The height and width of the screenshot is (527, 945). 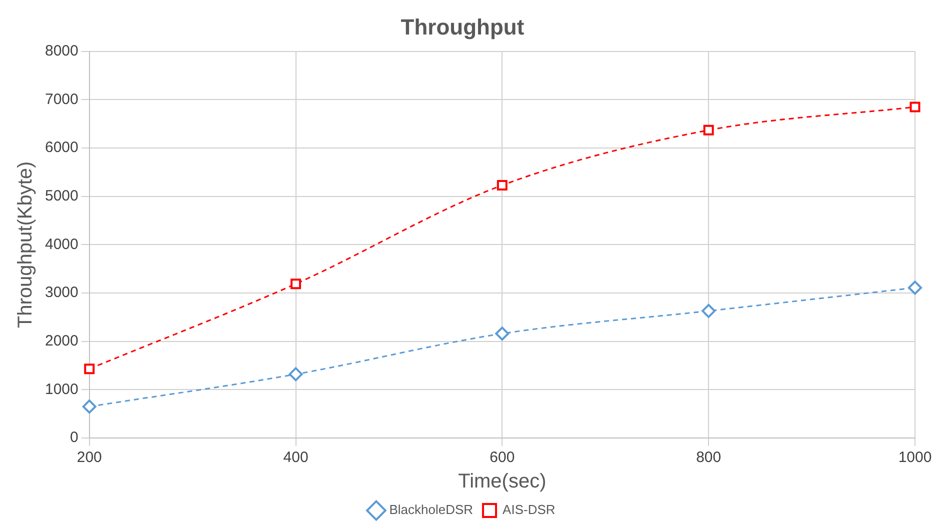 I want to click on y-tick-label: 8000, so click(x=61, y=51).